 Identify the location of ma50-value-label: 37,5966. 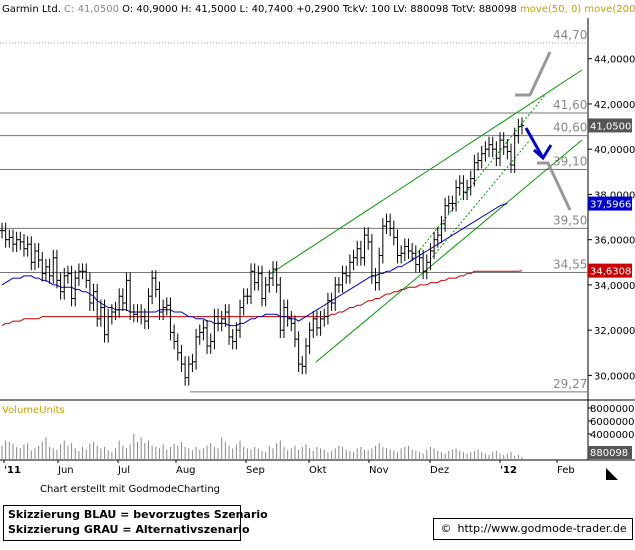
(610, 205).